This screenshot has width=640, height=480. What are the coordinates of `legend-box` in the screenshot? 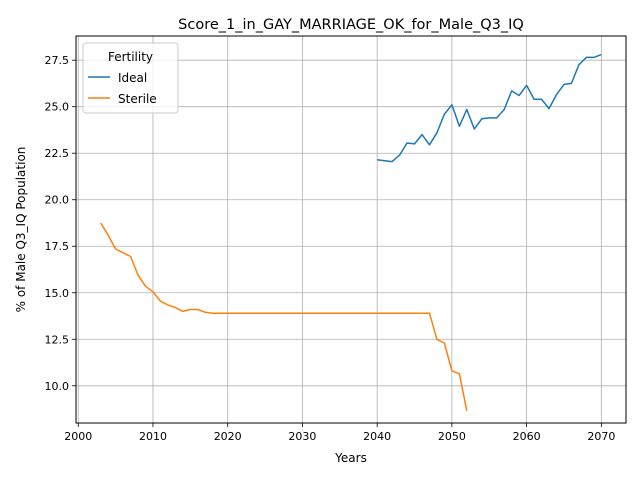 It's located at (130, 78).